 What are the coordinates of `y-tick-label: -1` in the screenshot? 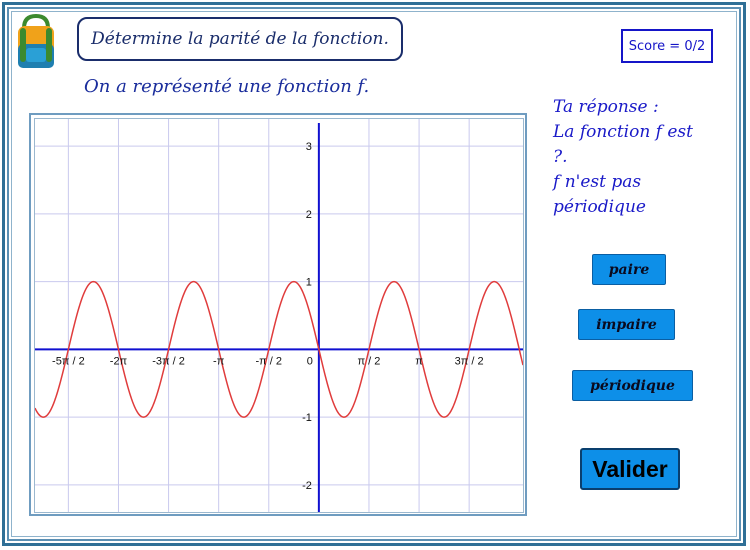 It's located at (307, 418).